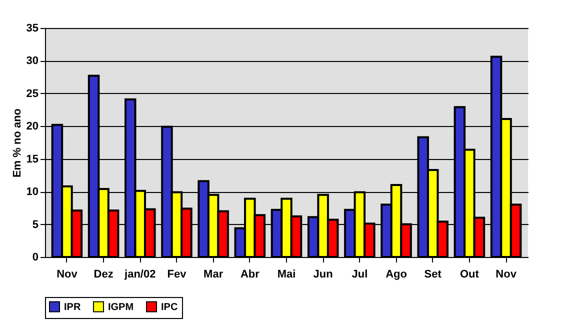 The image size is (564, 322). I want to click on x-tick-label: Mar, so click(214, 274).